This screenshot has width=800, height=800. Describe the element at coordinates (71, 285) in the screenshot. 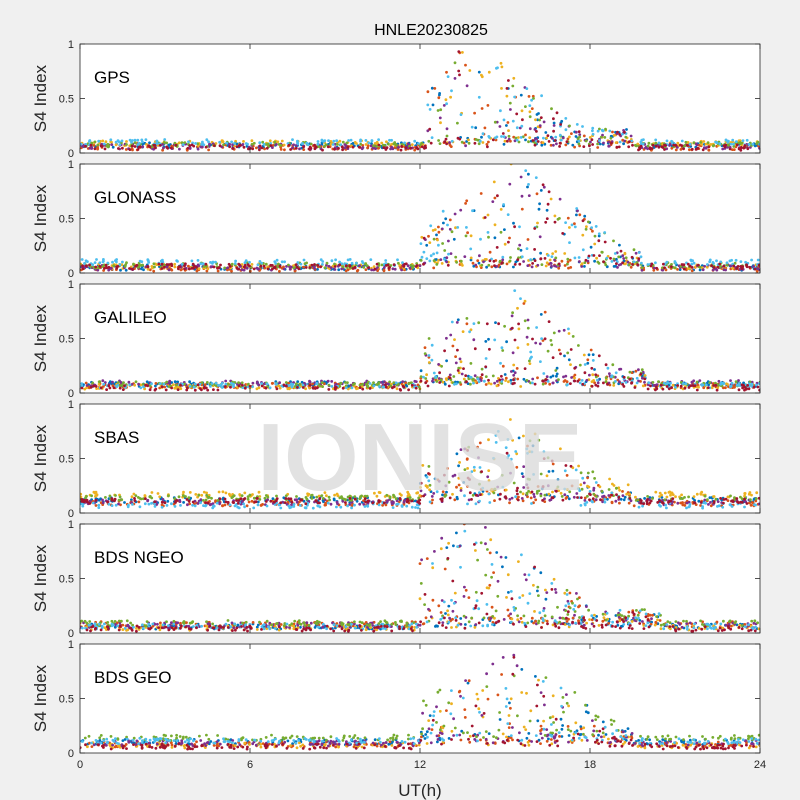

I see `y-tick-label: 1` at that location.